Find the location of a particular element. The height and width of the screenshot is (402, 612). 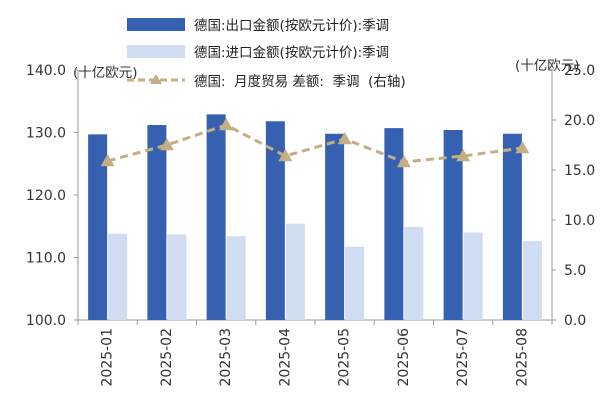

left-tick-label: 120.0 is located at coordinates (46, 196).